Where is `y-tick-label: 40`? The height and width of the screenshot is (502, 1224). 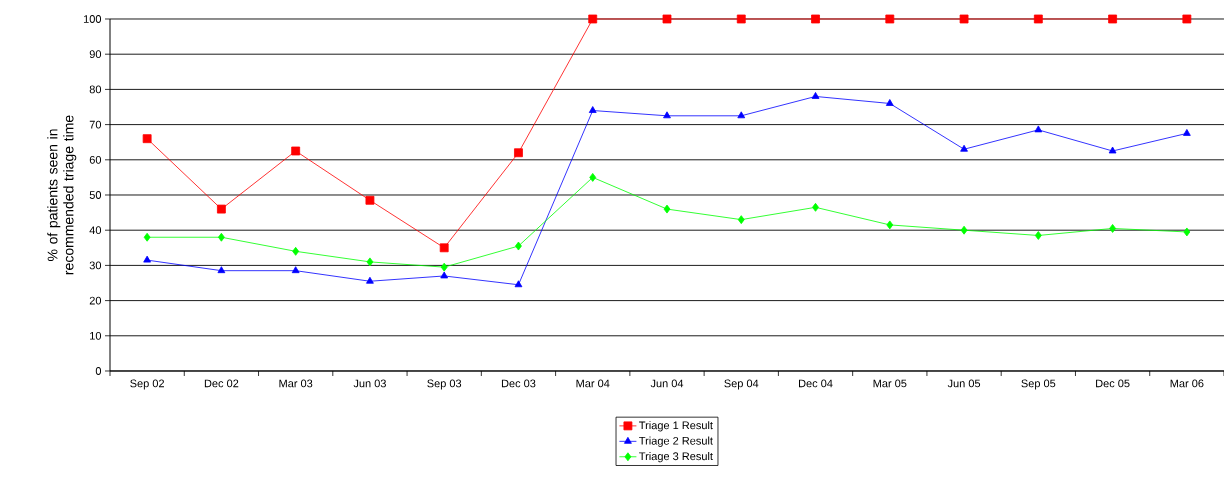 y-tick-label: 40 is located at coordinates (95, 230).